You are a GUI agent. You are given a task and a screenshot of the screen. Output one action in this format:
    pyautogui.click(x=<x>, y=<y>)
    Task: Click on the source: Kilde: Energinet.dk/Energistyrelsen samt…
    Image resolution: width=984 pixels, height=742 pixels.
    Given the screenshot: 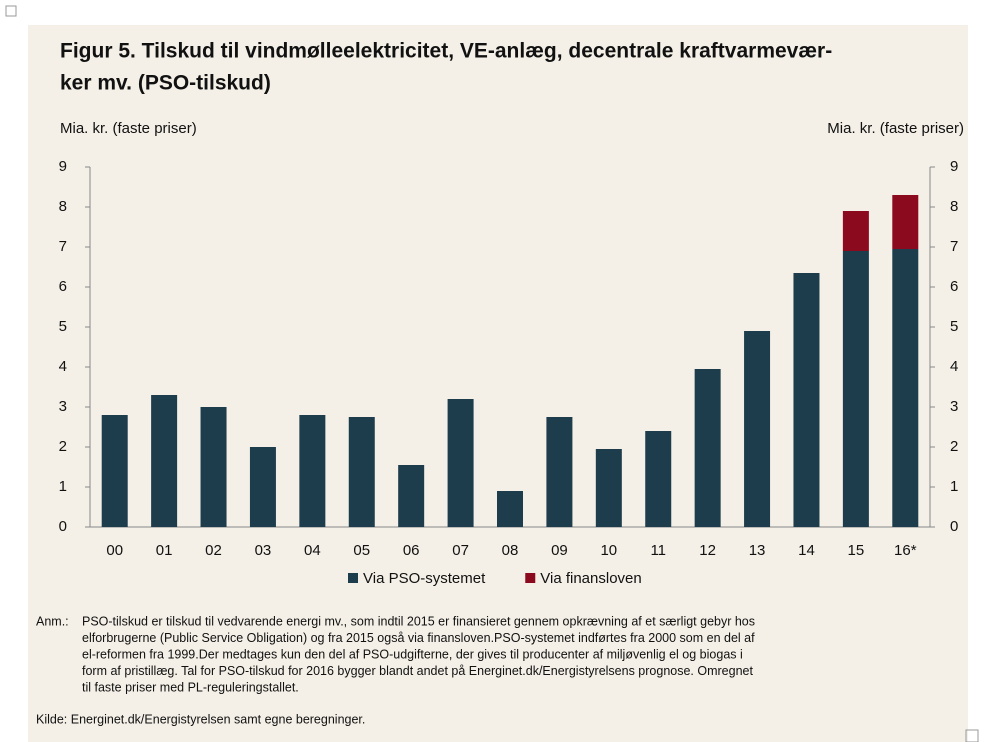 What is the action you would take?
    pyautogui.click(x=200, y=719)
    